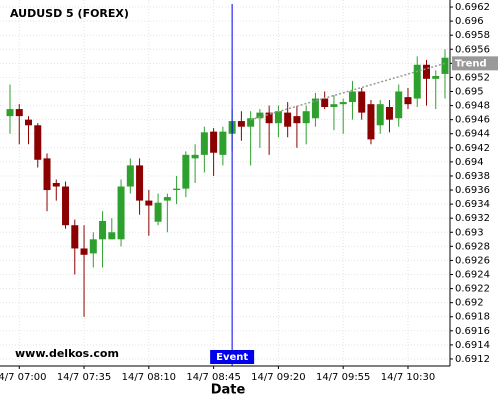 This screenshot has width=500, height=404. I want to click on y-tick-label: 0.6924, so click(472, 275).